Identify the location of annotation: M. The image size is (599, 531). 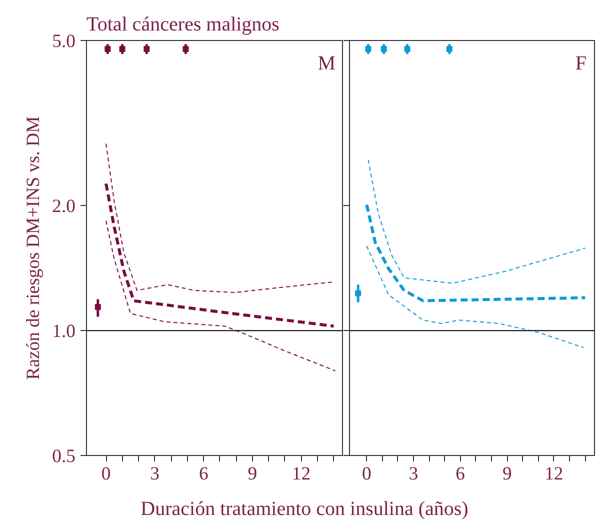
(327, 63).